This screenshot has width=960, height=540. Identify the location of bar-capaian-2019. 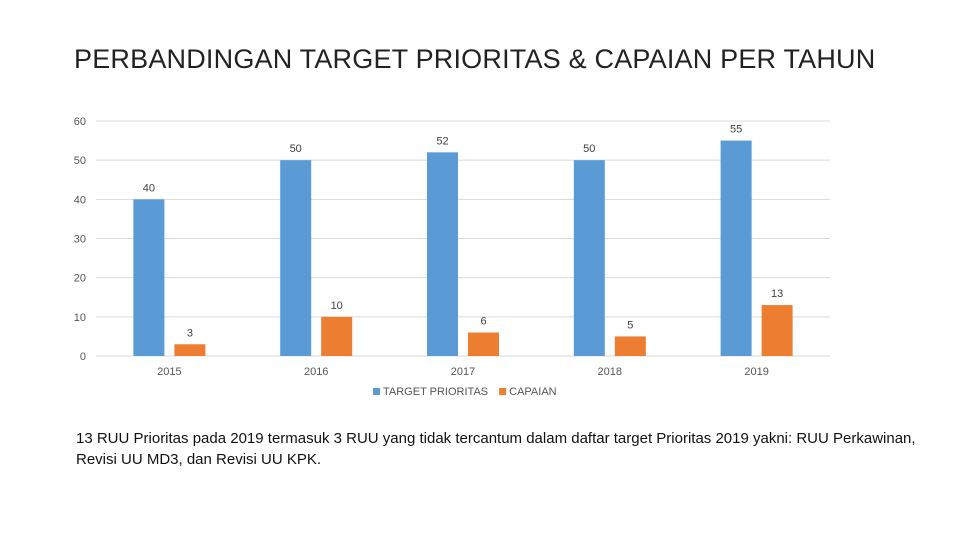
(777, 330).